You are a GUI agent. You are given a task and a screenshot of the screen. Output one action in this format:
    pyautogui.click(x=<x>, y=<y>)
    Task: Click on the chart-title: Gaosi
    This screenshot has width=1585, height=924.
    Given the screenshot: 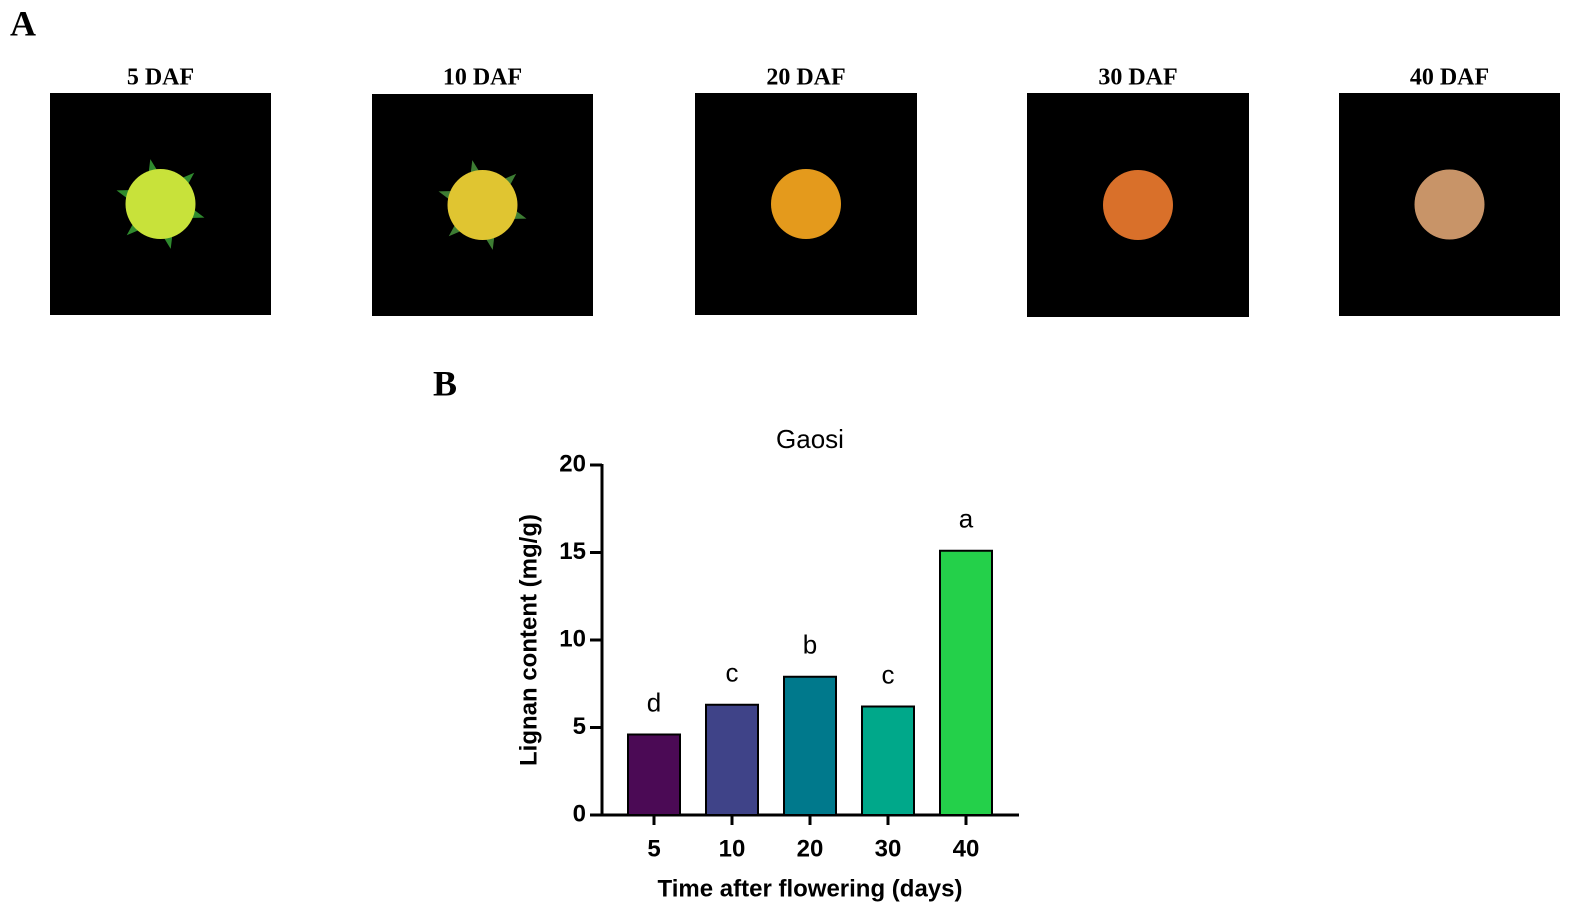 What is the action you would take?
    pyautogui.click(x=810, y=439)
    